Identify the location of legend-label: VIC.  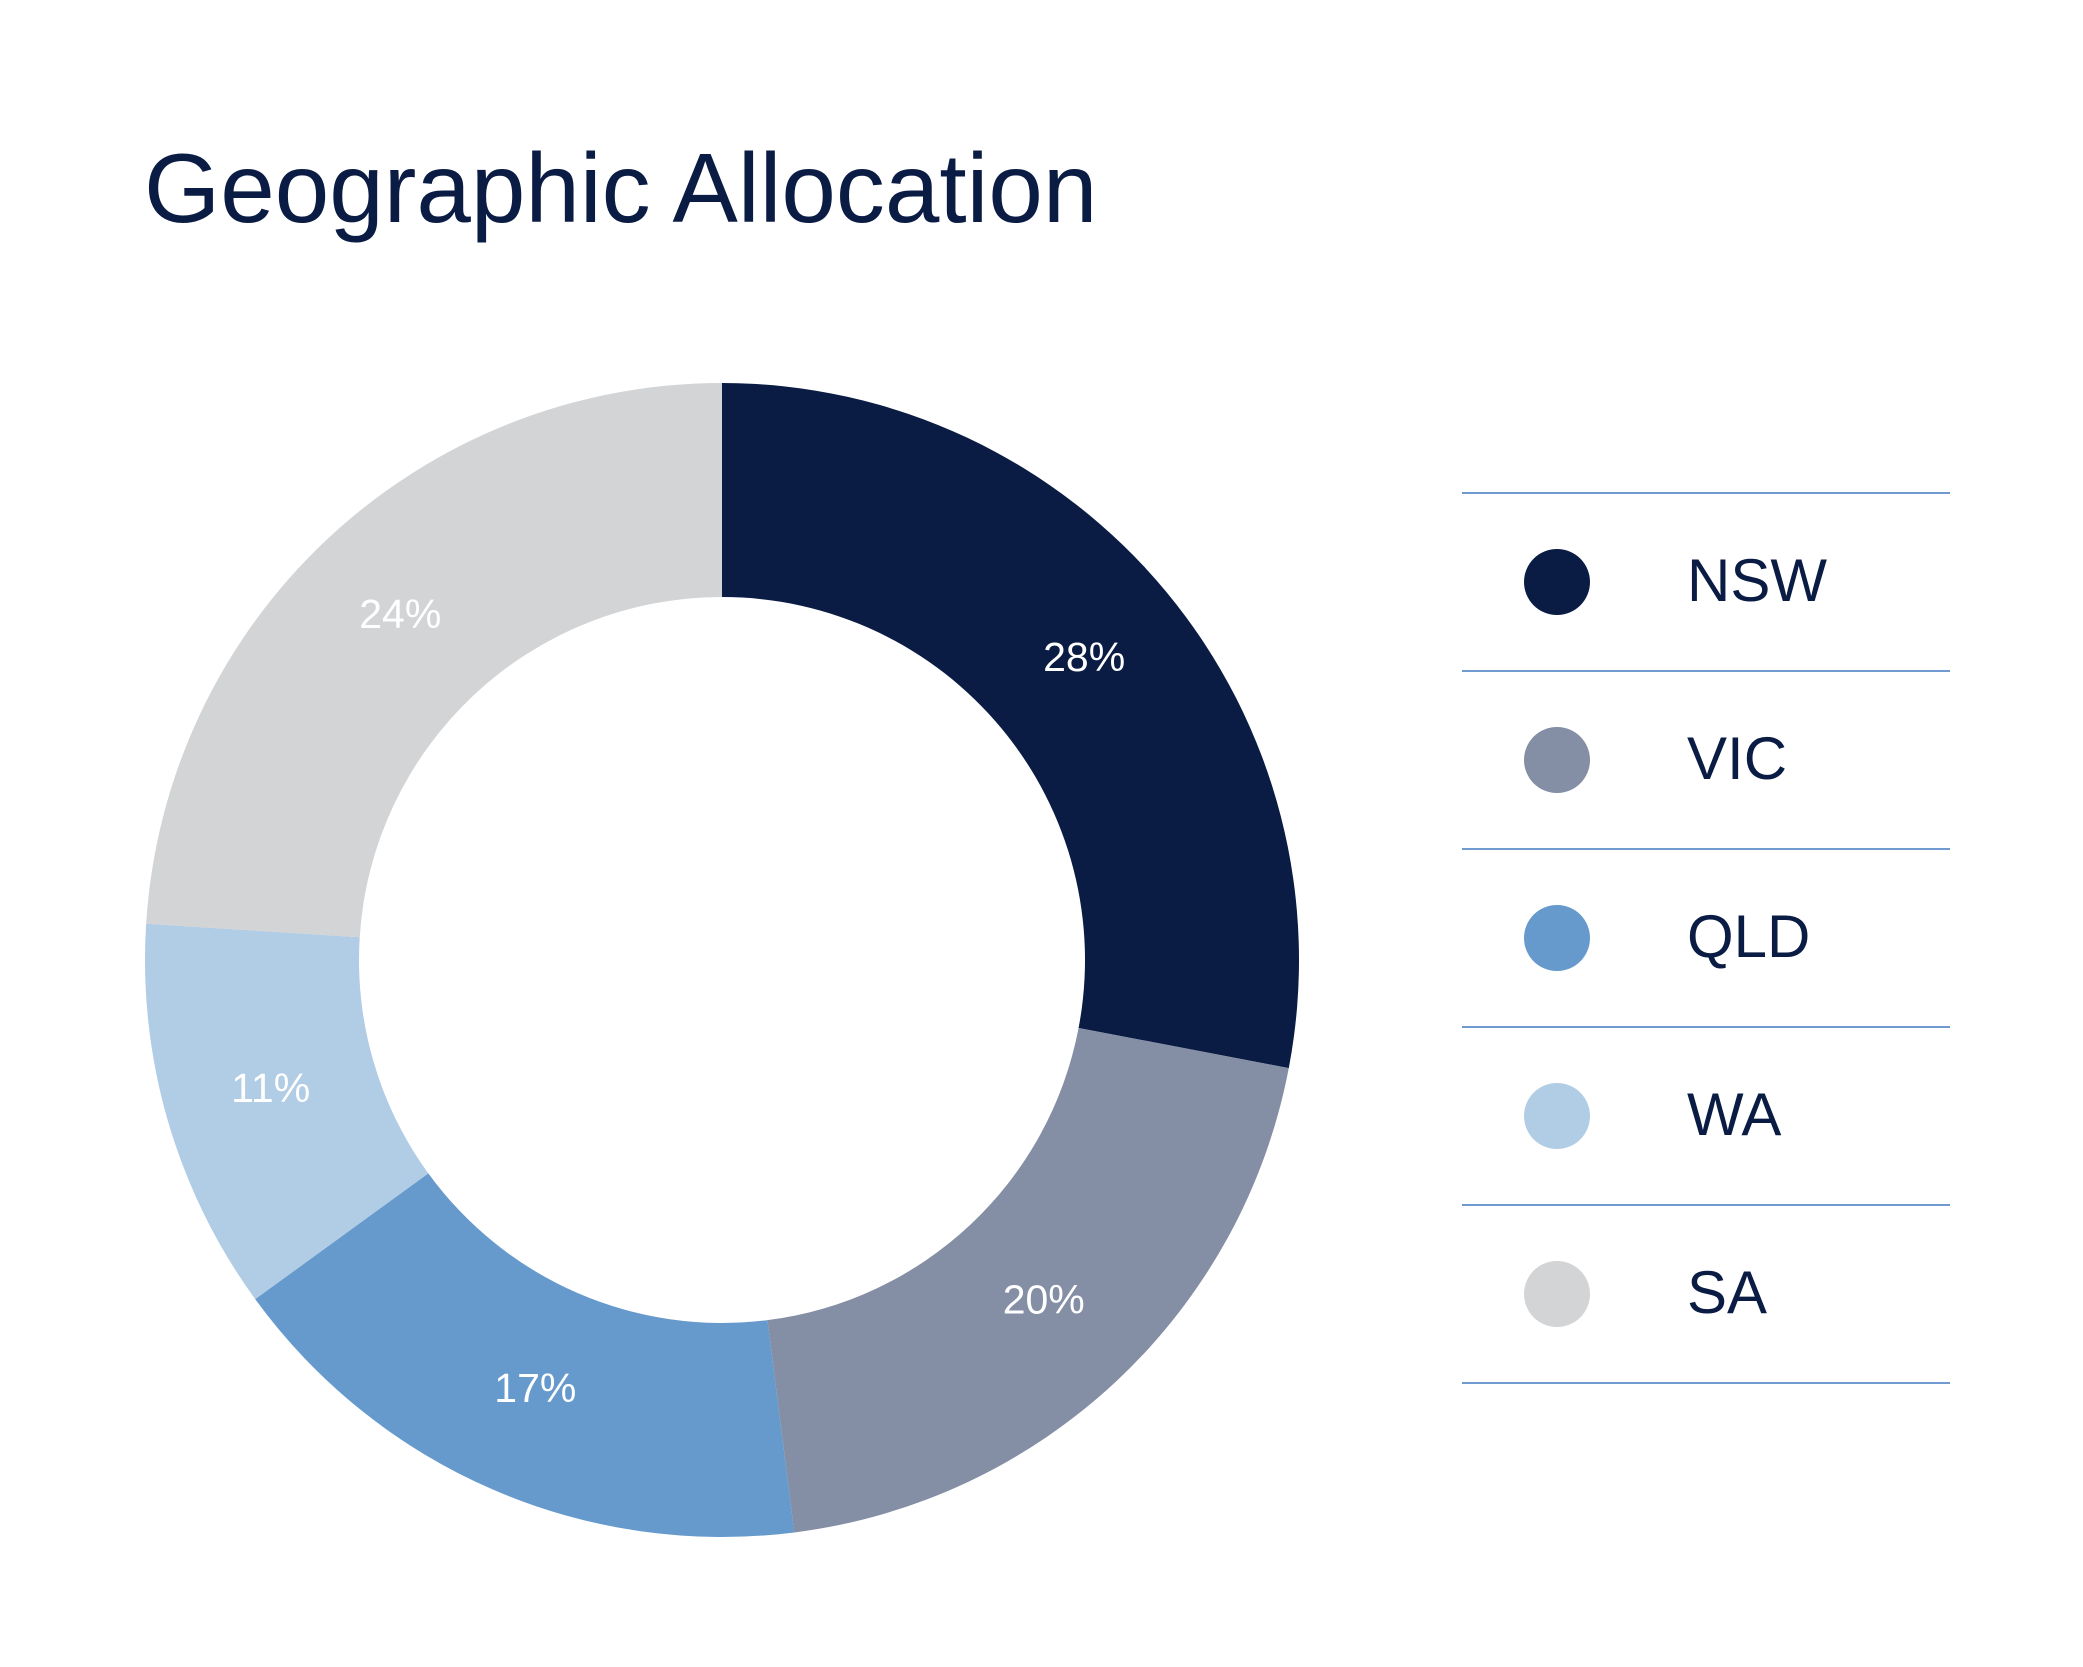
(1737, 758).